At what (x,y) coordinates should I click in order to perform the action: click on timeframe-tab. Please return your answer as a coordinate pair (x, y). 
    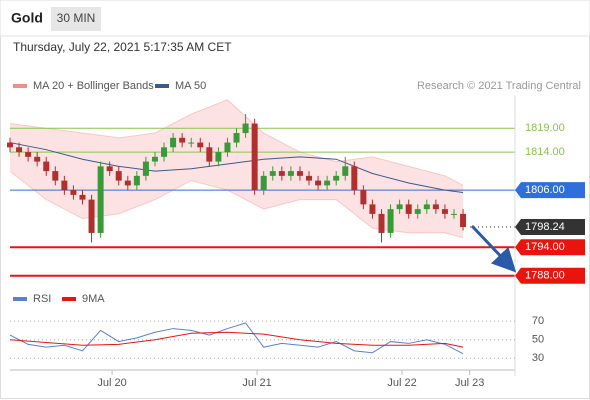
    Looking at the image, I should click on (76, 19).